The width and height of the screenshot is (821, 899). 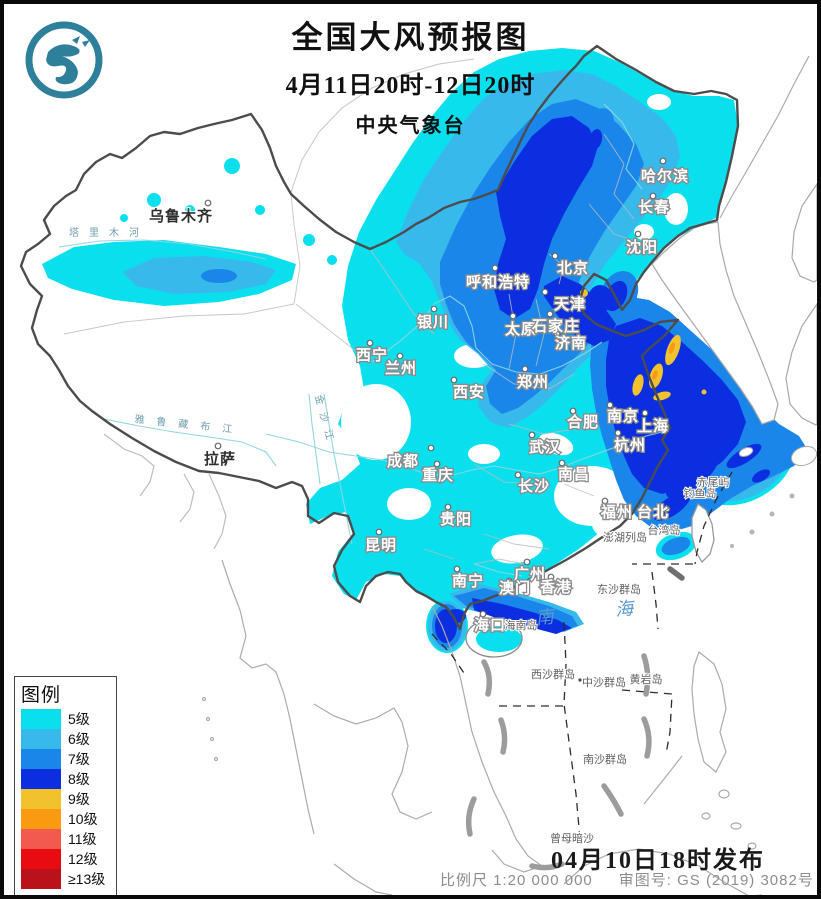 What do you see at coordinates (646, 679) in the screenshot?
I see `island-label: 黄岩岛` at bounding box center [646, 679].